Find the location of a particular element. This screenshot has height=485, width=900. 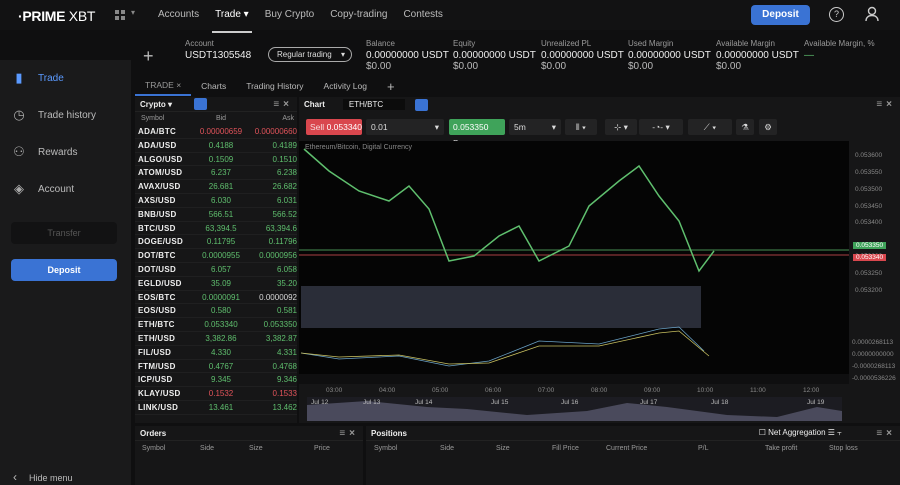

price-tick: 0.053500 is located at coordinates (869, 189).